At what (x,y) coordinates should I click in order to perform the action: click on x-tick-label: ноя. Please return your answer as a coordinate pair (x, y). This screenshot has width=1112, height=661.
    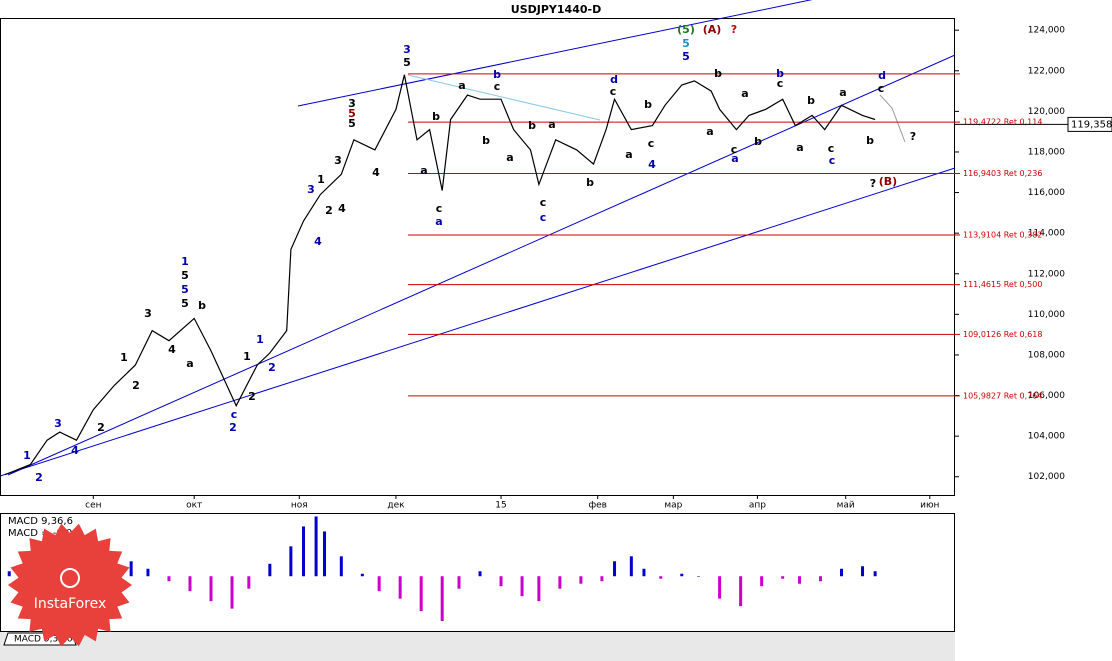
    Looking at the image, I should click on (299, 506).